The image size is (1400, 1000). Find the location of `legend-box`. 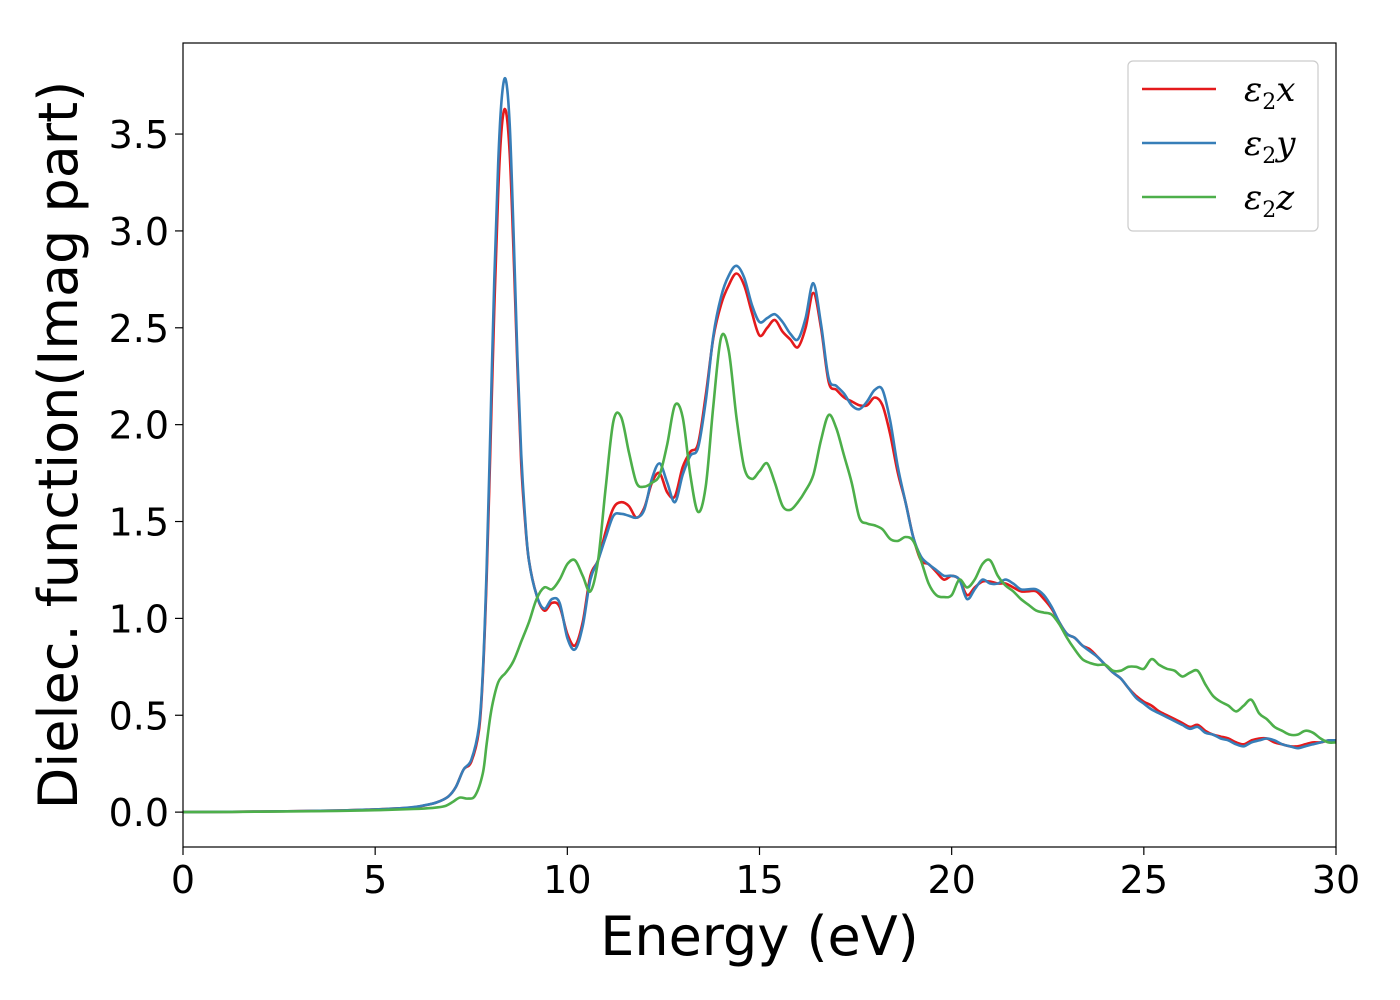

legend-box is located at coordinates (1223, 146).